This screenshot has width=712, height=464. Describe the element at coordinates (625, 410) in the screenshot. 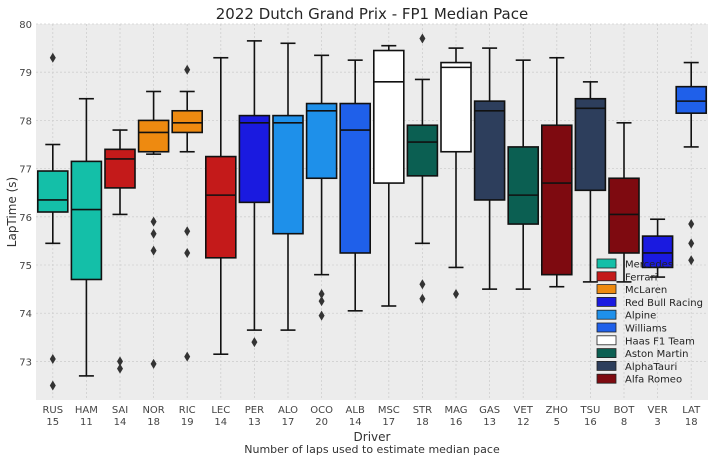

I see `x-tick-driver: BOT` at that location.